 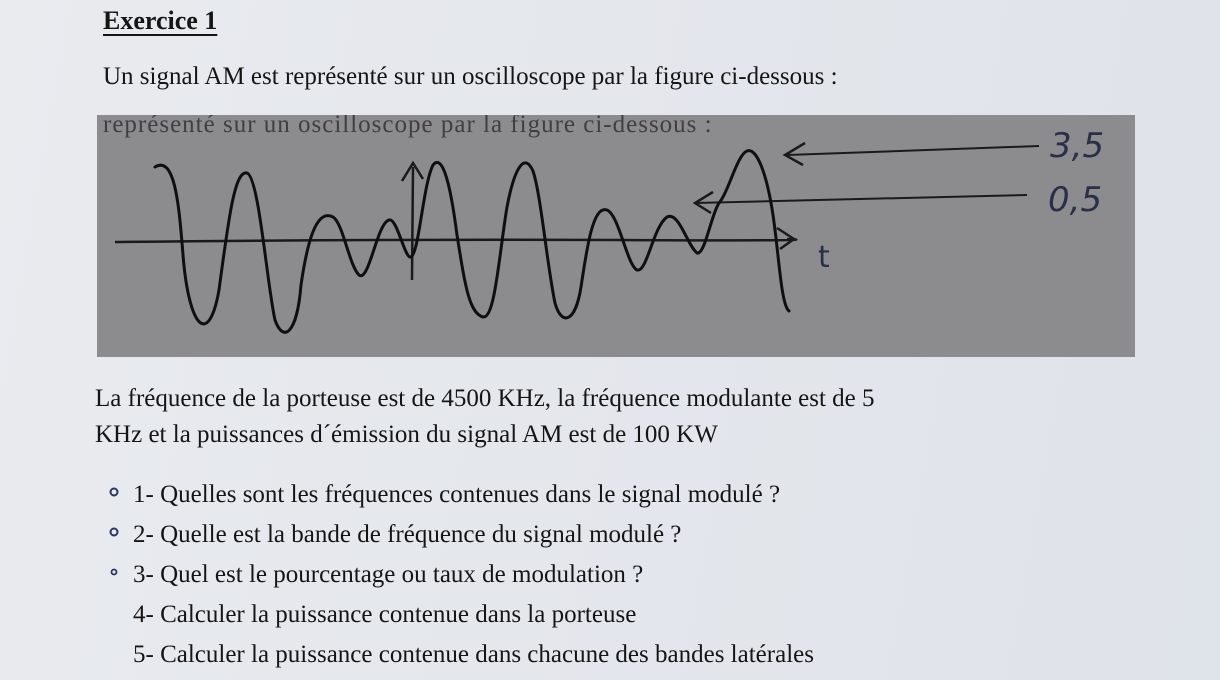 What do you see at coordinates (143, 654) in the screenshot?
I see `question-number: 5-` at bounding box center [143, 654].